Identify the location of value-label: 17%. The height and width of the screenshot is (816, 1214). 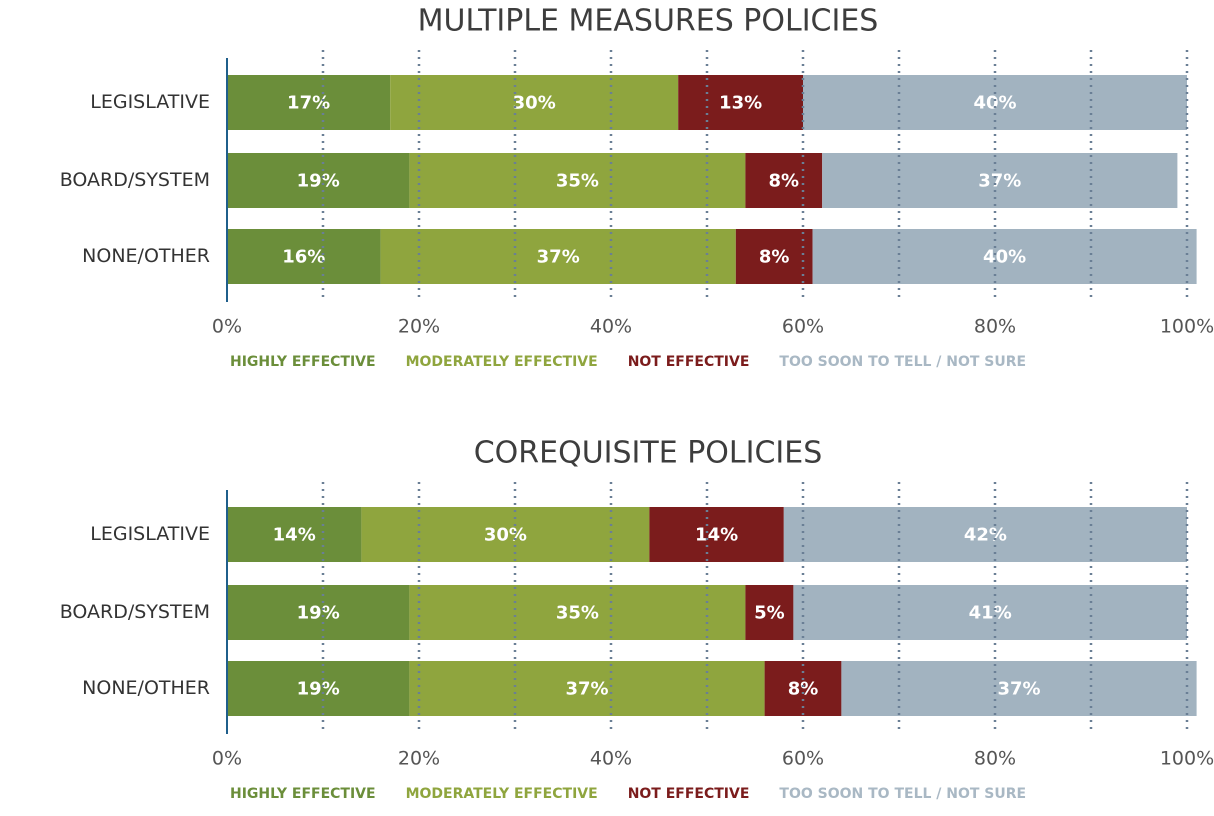
(308, 103).